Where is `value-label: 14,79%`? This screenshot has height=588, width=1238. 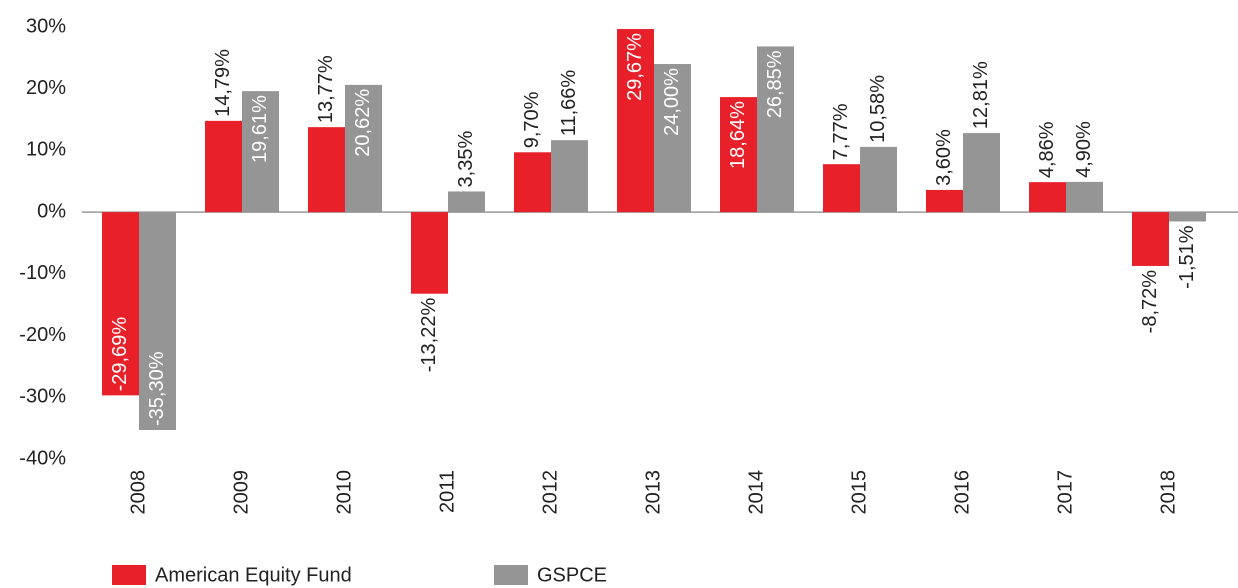
value-label: 14,79% is located at coordinates (223, 83).